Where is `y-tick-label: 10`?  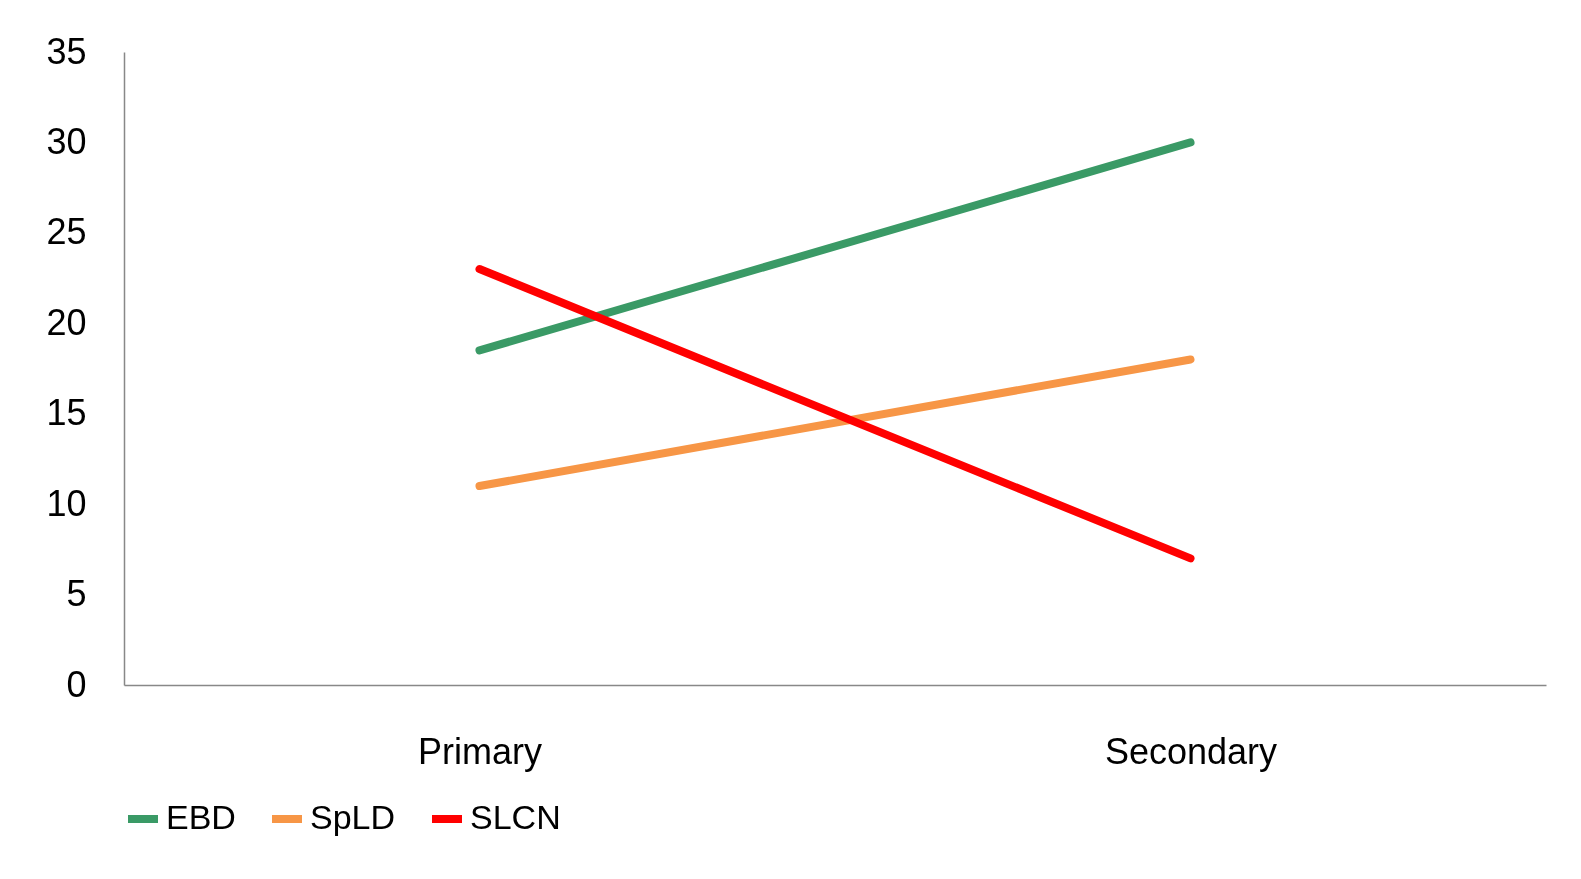
y-tick-label: 10 is located at coordinates (66, 503).